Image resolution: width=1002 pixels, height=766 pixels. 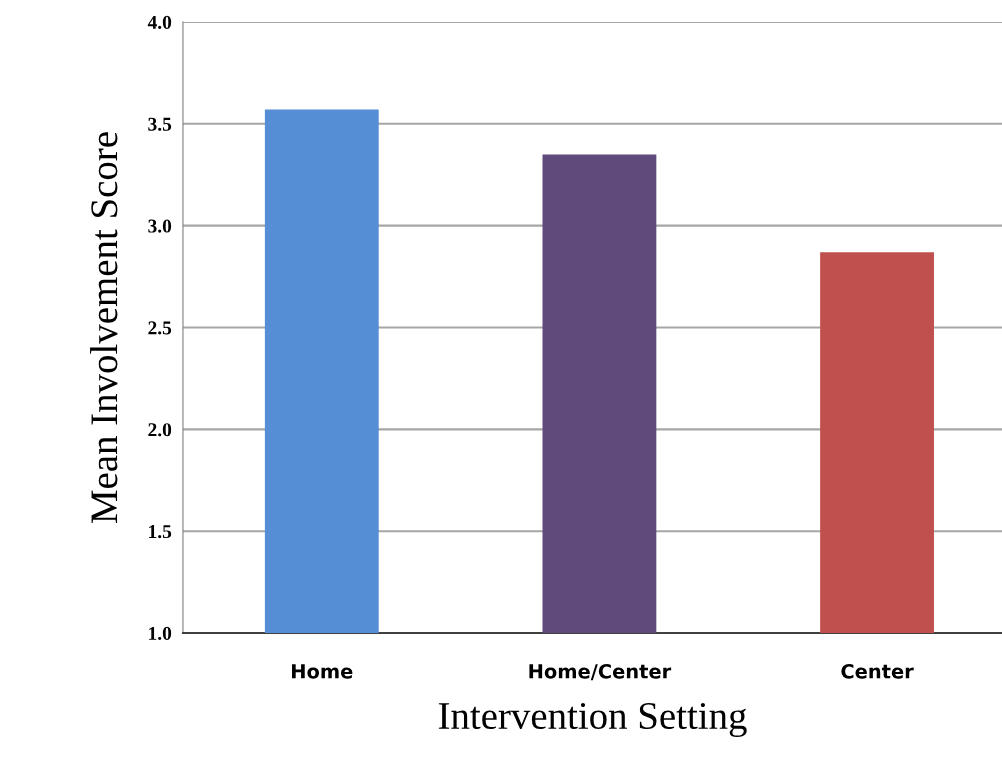 What do you see at coordinates (160, 226) in the screenshot?
I see `y-tick-label: 3.0` at bounding box center [160, 226].